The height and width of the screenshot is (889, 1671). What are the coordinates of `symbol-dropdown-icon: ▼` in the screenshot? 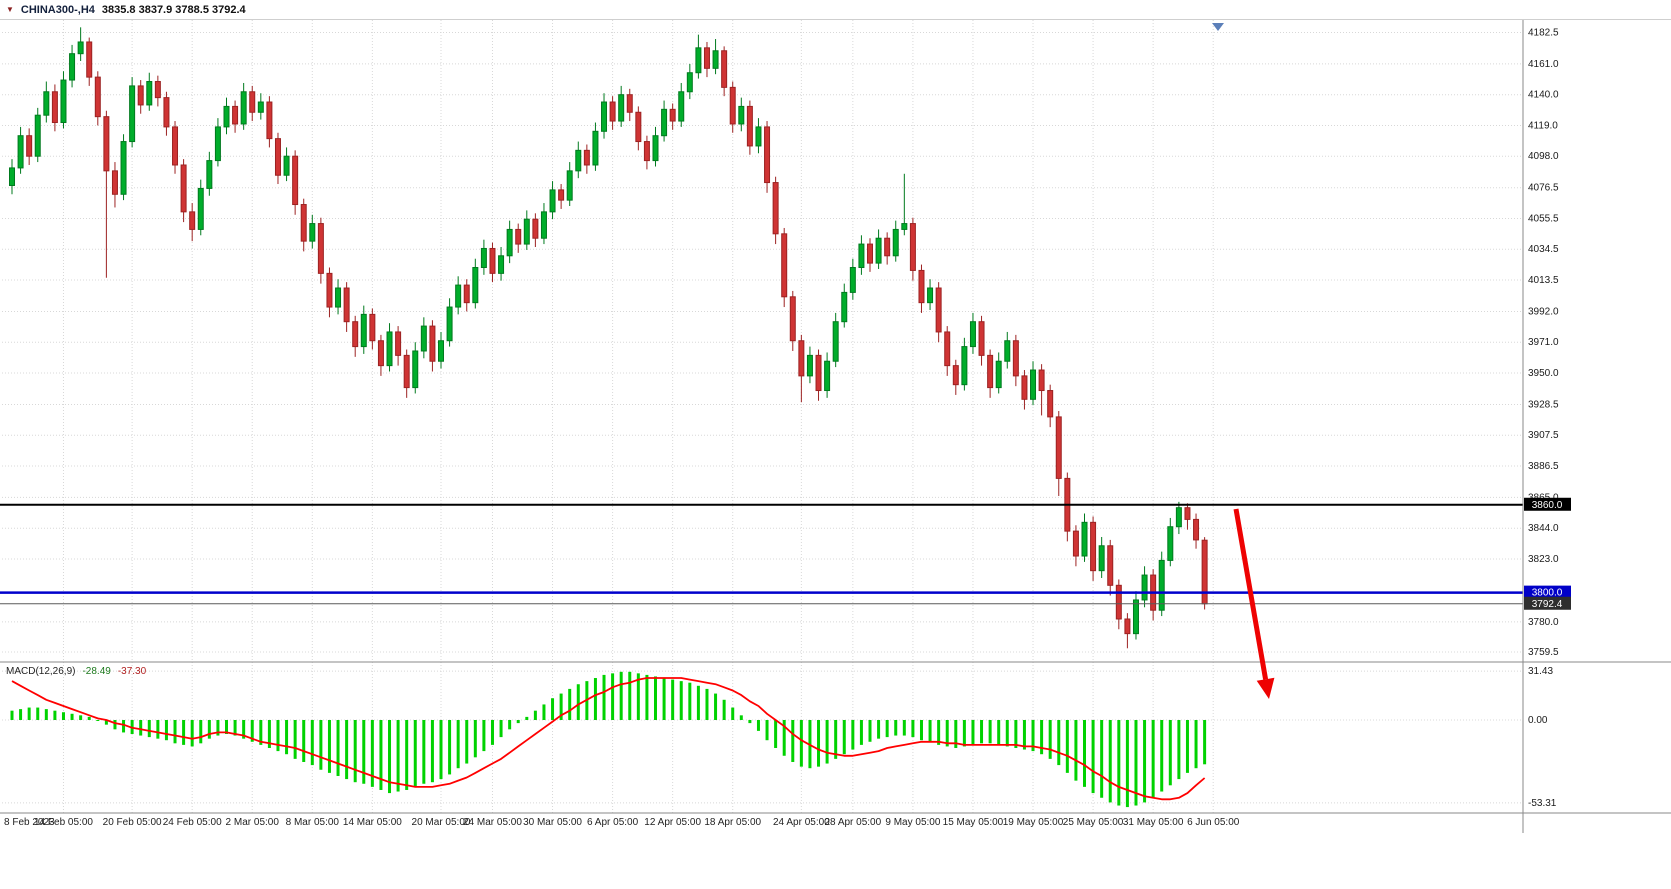 It's located at (10, 9).